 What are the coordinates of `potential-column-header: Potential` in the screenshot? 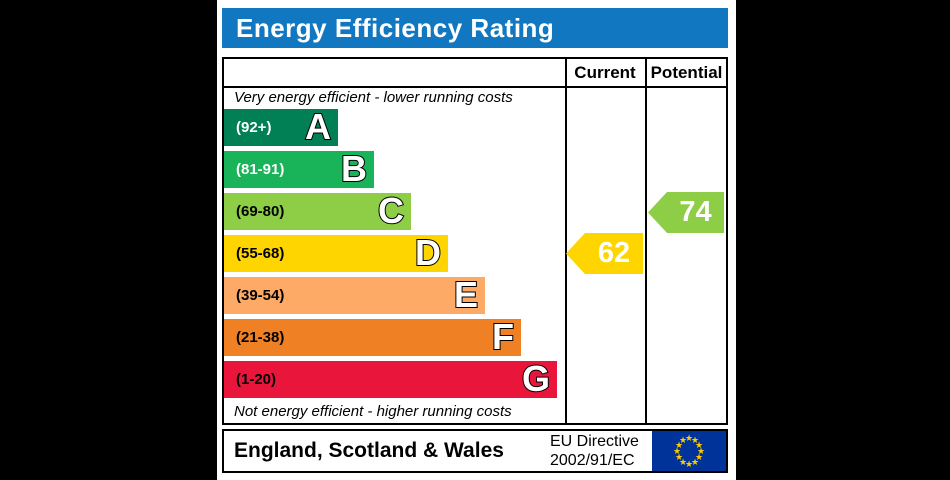 It's located at (686, 72).